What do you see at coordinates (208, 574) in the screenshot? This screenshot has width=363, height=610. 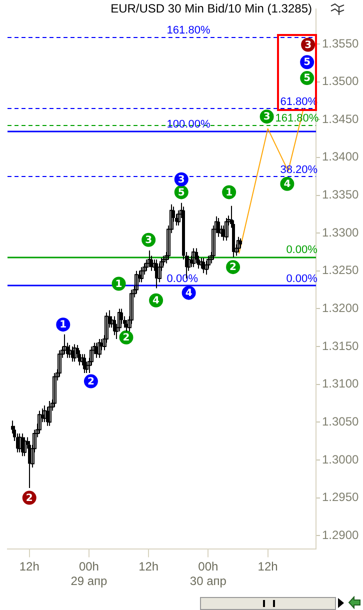 I see `x-tick-label: 00h 30 апр` at bounding box center [208, 574].